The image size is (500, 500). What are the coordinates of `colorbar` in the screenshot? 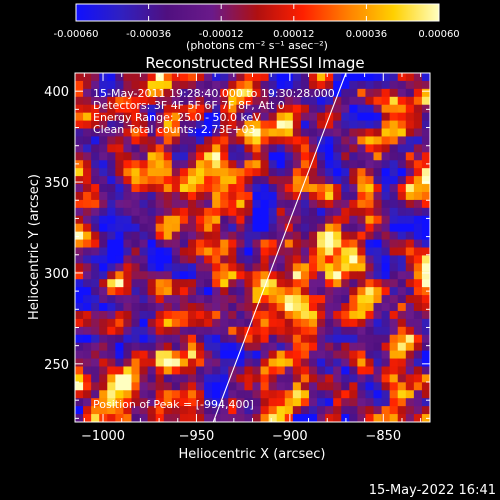 It's located at (257, 12).